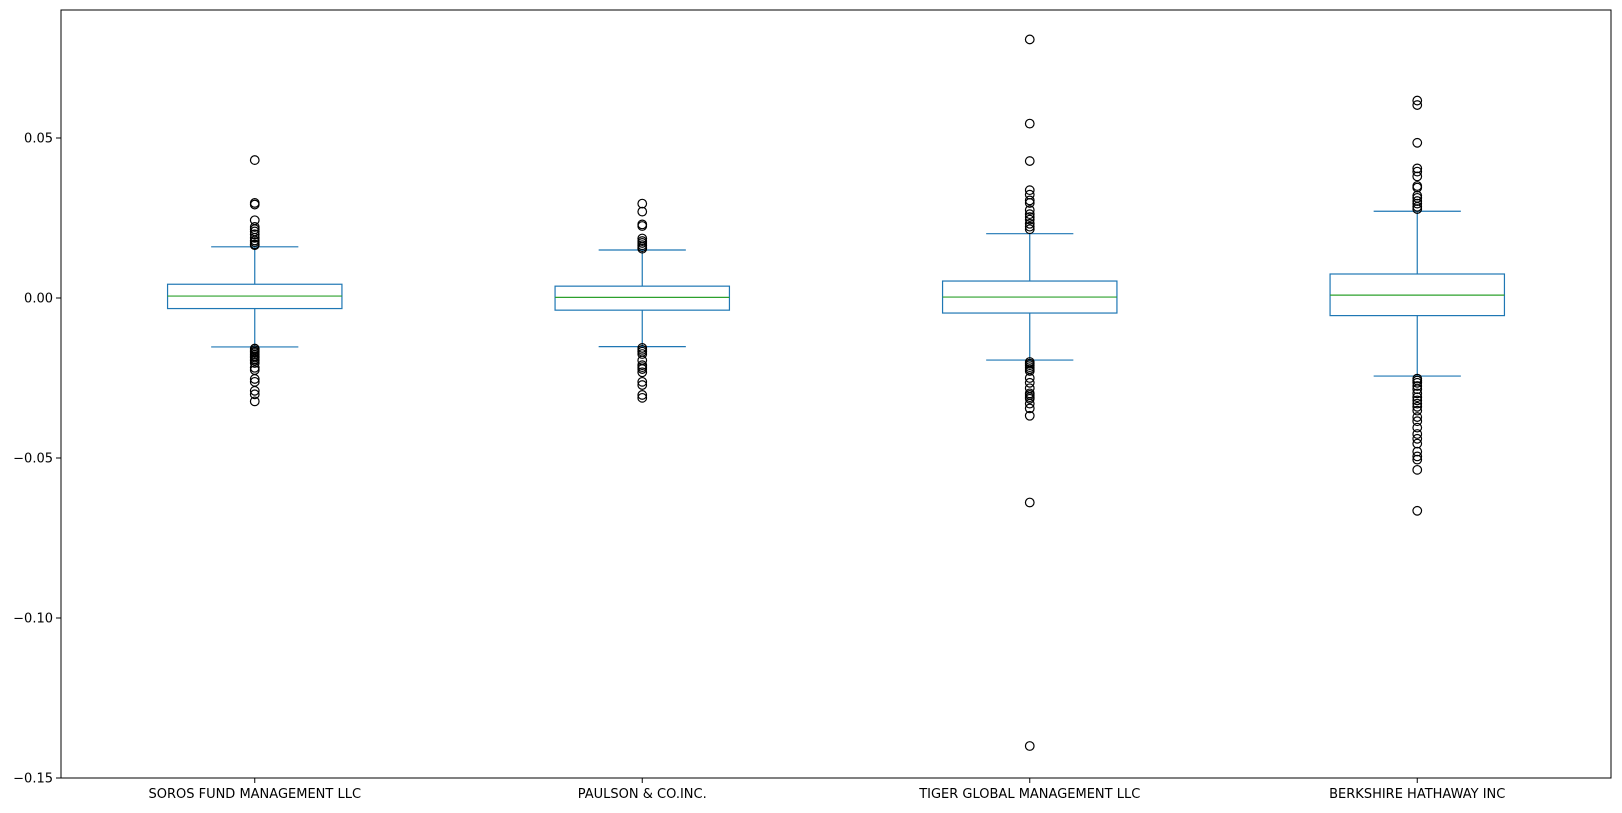 This screenshot has width=1622, height=813. What do you see at coordinates (1417, 794) in the screenshot?
I see `x-tick-label: BERKSHIRE HATHAWAY INC` at bounding box center [1417, 794].